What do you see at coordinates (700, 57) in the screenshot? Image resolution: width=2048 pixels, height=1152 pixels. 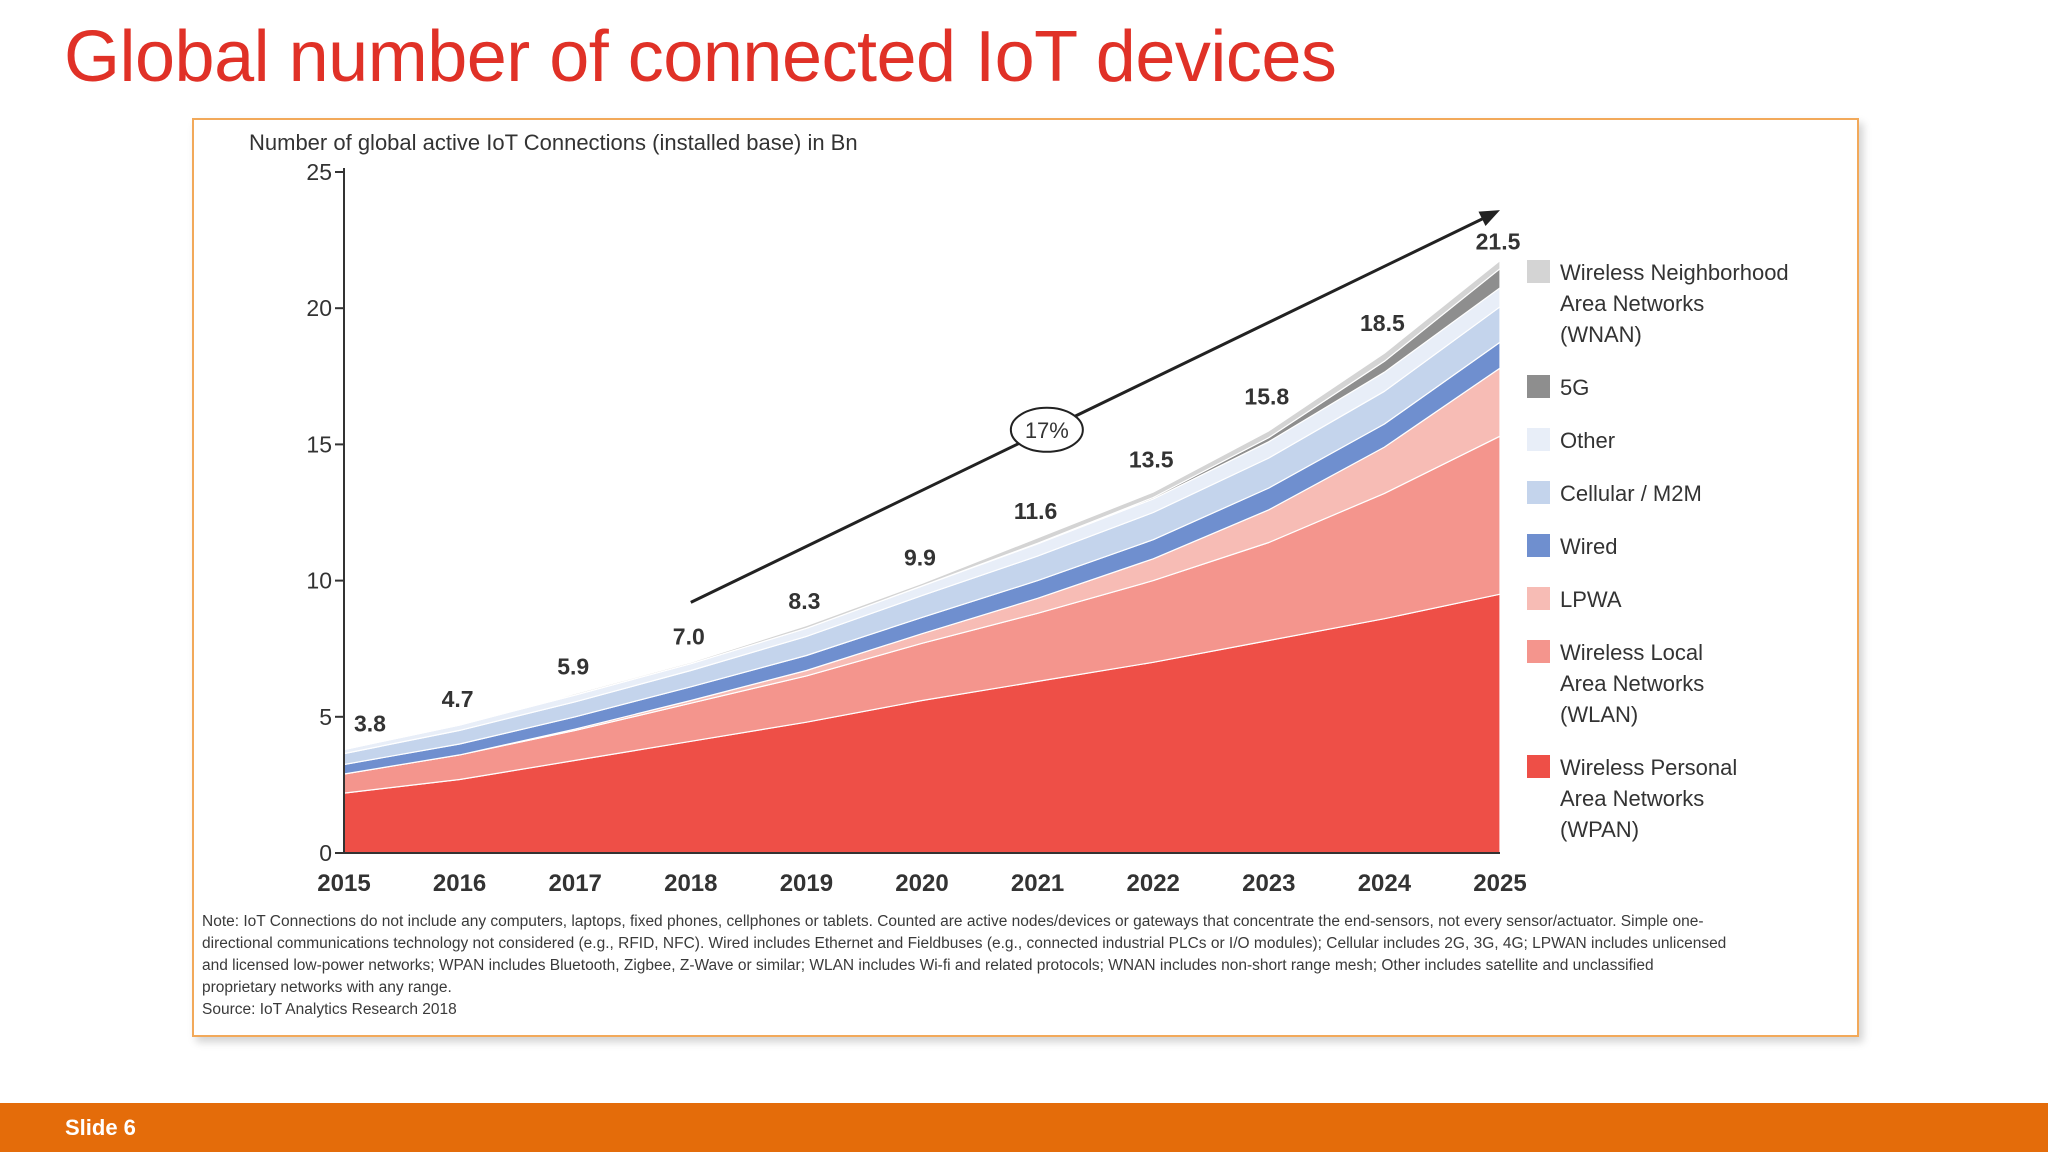 I see `slide-title: Global number of connected IoT devices` at bounding box center [700, 57].